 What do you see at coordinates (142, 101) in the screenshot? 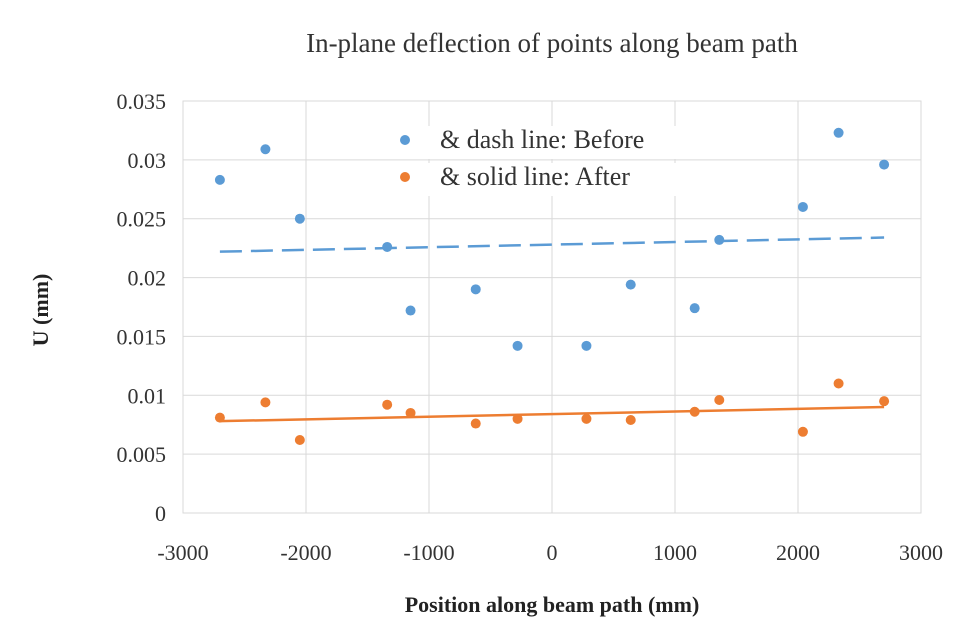
I see `y-tick-label: 0.035` at bounding box center [142, 101].